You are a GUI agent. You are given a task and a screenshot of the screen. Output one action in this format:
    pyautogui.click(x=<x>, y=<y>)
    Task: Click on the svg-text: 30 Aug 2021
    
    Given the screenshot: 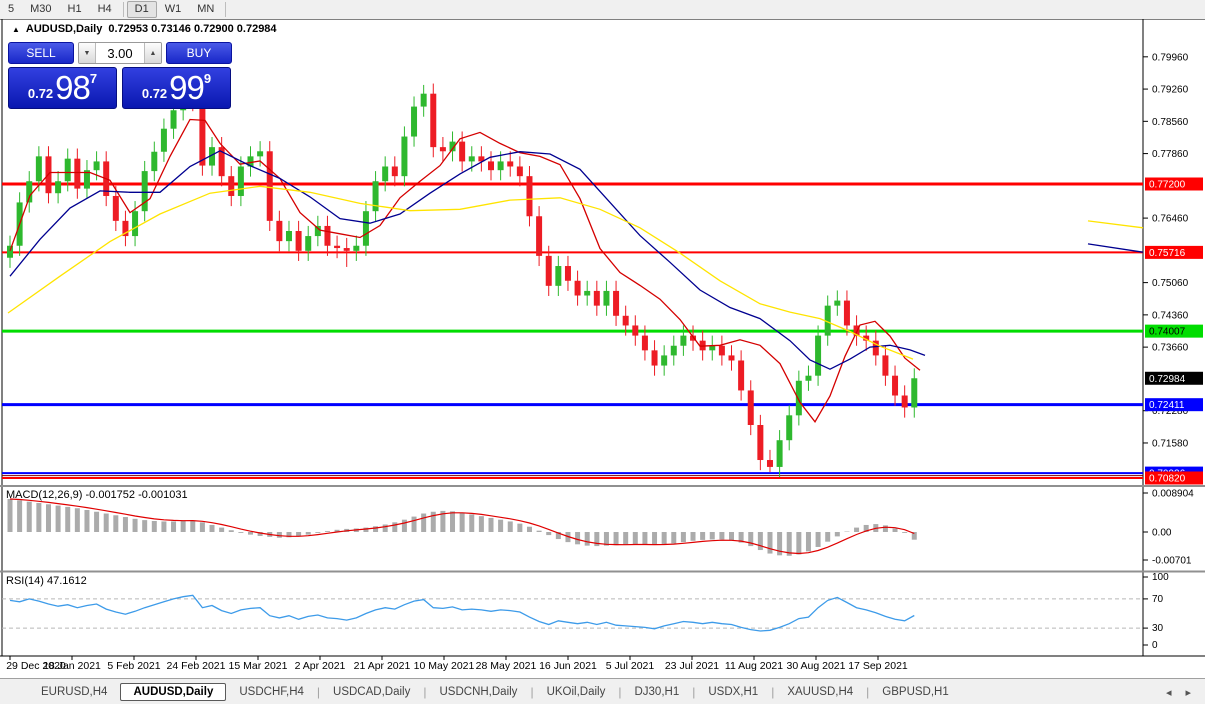 What is the action you would take?
    pyautogui.click(x=816, y=666)
    